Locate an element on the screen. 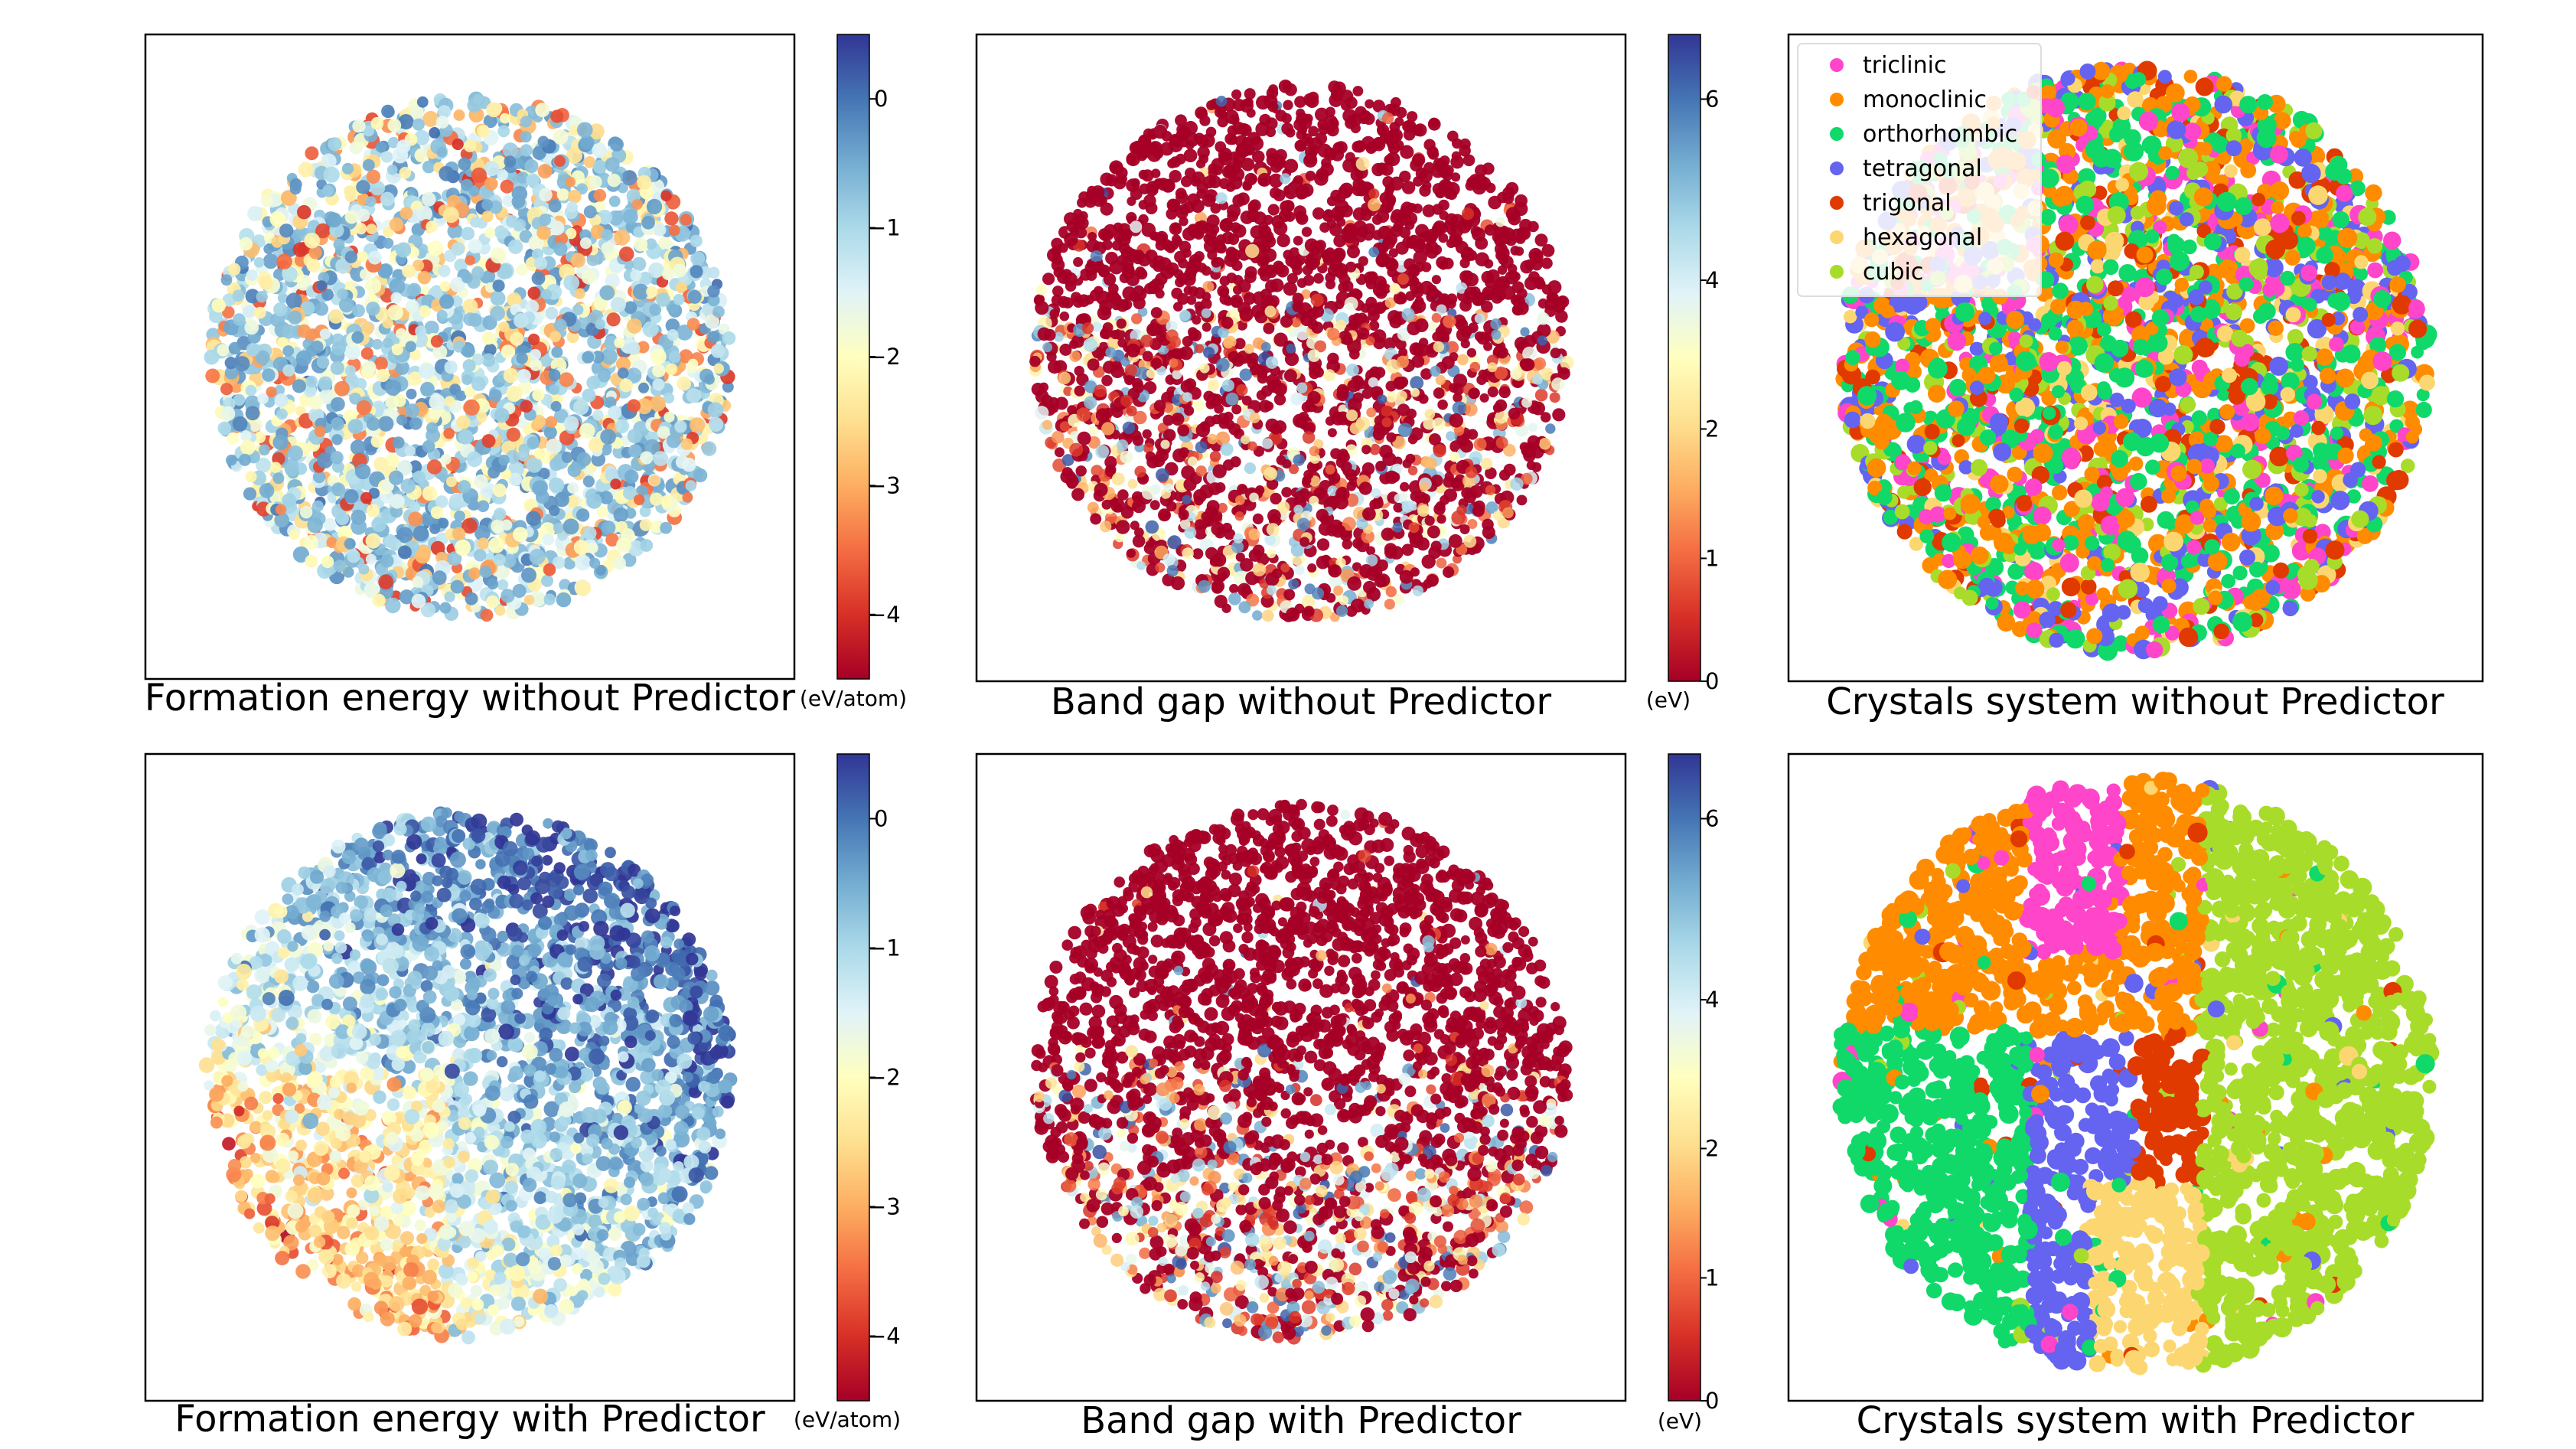 The height and width of the screenshot is (1449, 2576). panel-title: Formation energy without Predictor is located at coordinates (470, 698).